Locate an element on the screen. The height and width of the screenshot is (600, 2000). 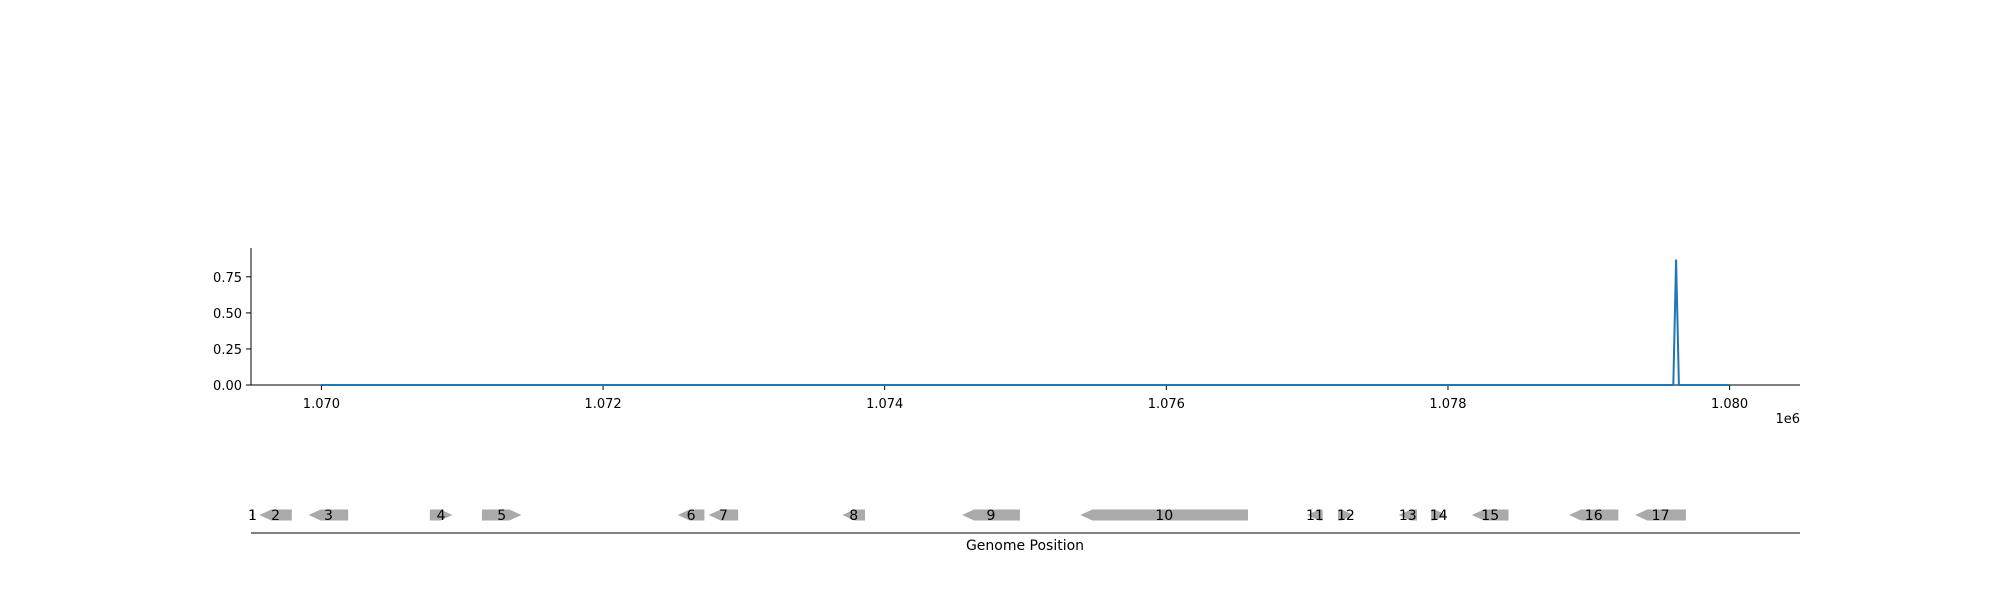
gene-track-x-axis-label: Genome Position is located at coordinates (1025, 546).